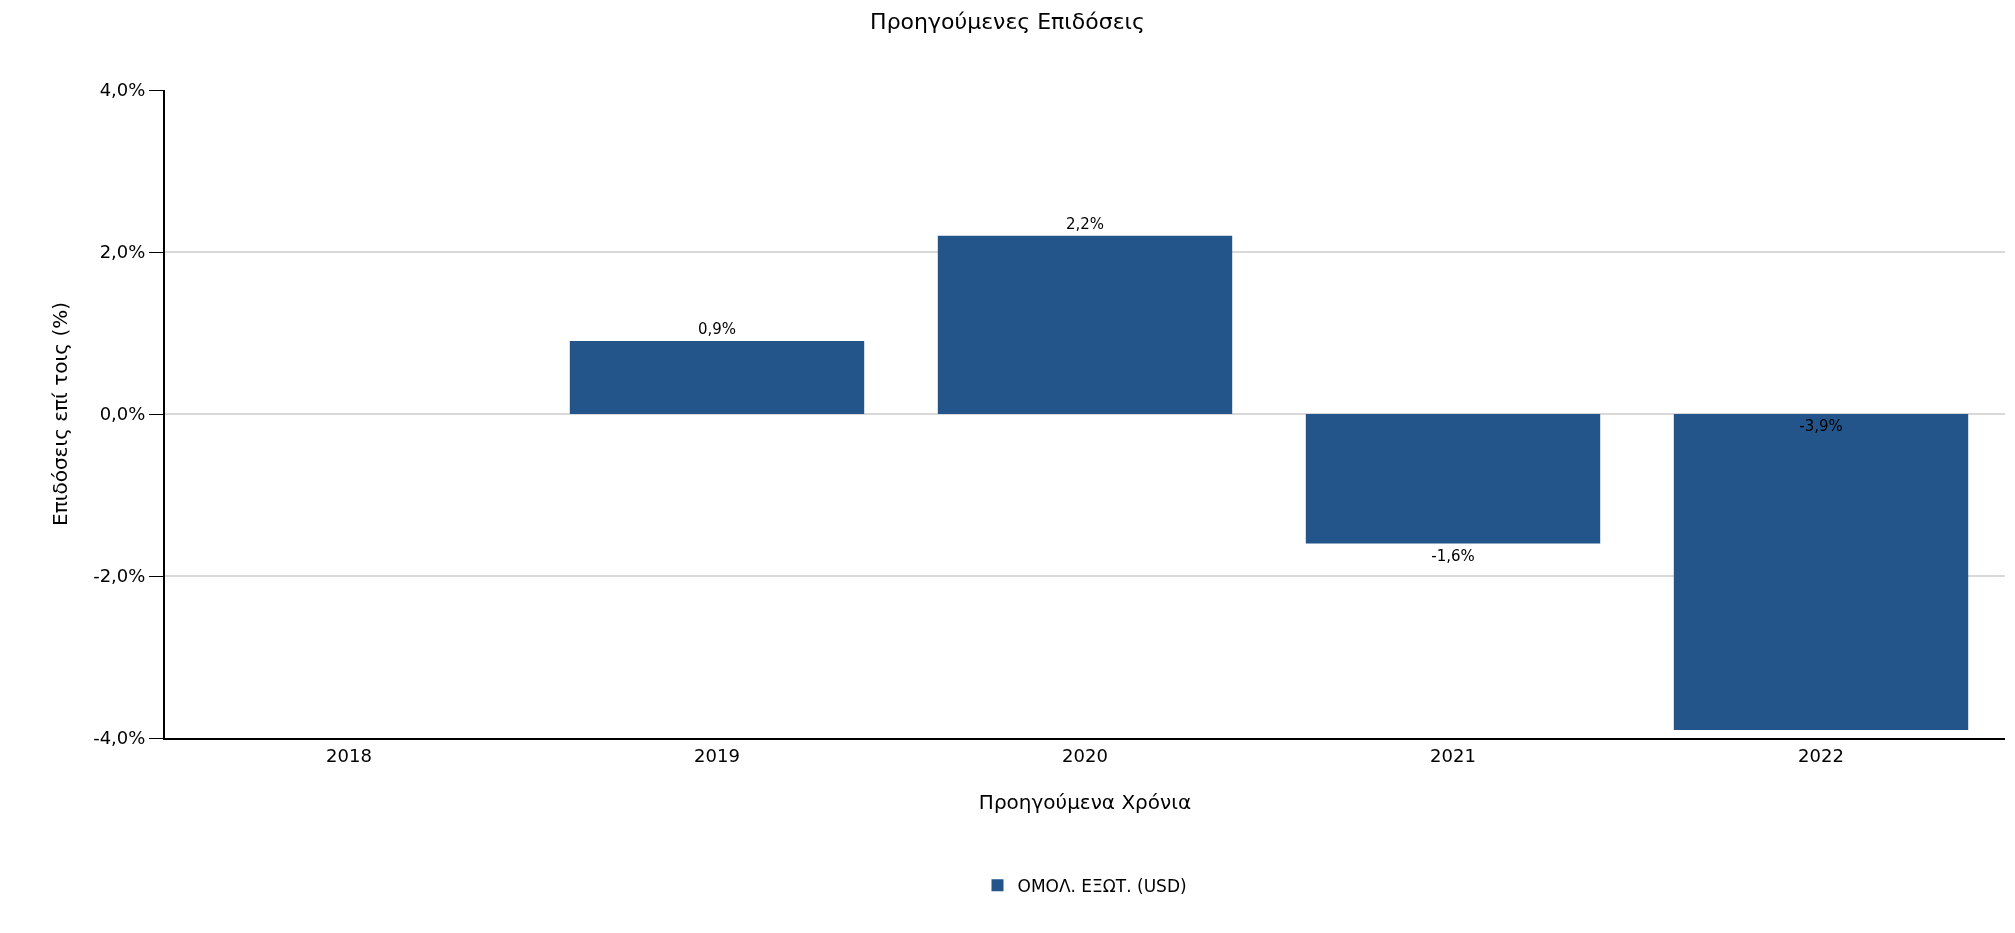 This screenshot has height=933, width=2015. I want to click on y-tick-label: -4,0%, so click(119, 738).